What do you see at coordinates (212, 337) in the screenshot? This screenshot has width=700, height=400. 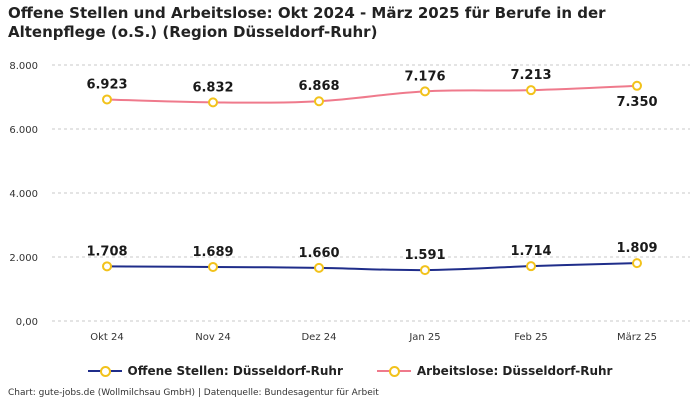 I see `x-tick-label: Nov 24` at bounding box center [212, 337].